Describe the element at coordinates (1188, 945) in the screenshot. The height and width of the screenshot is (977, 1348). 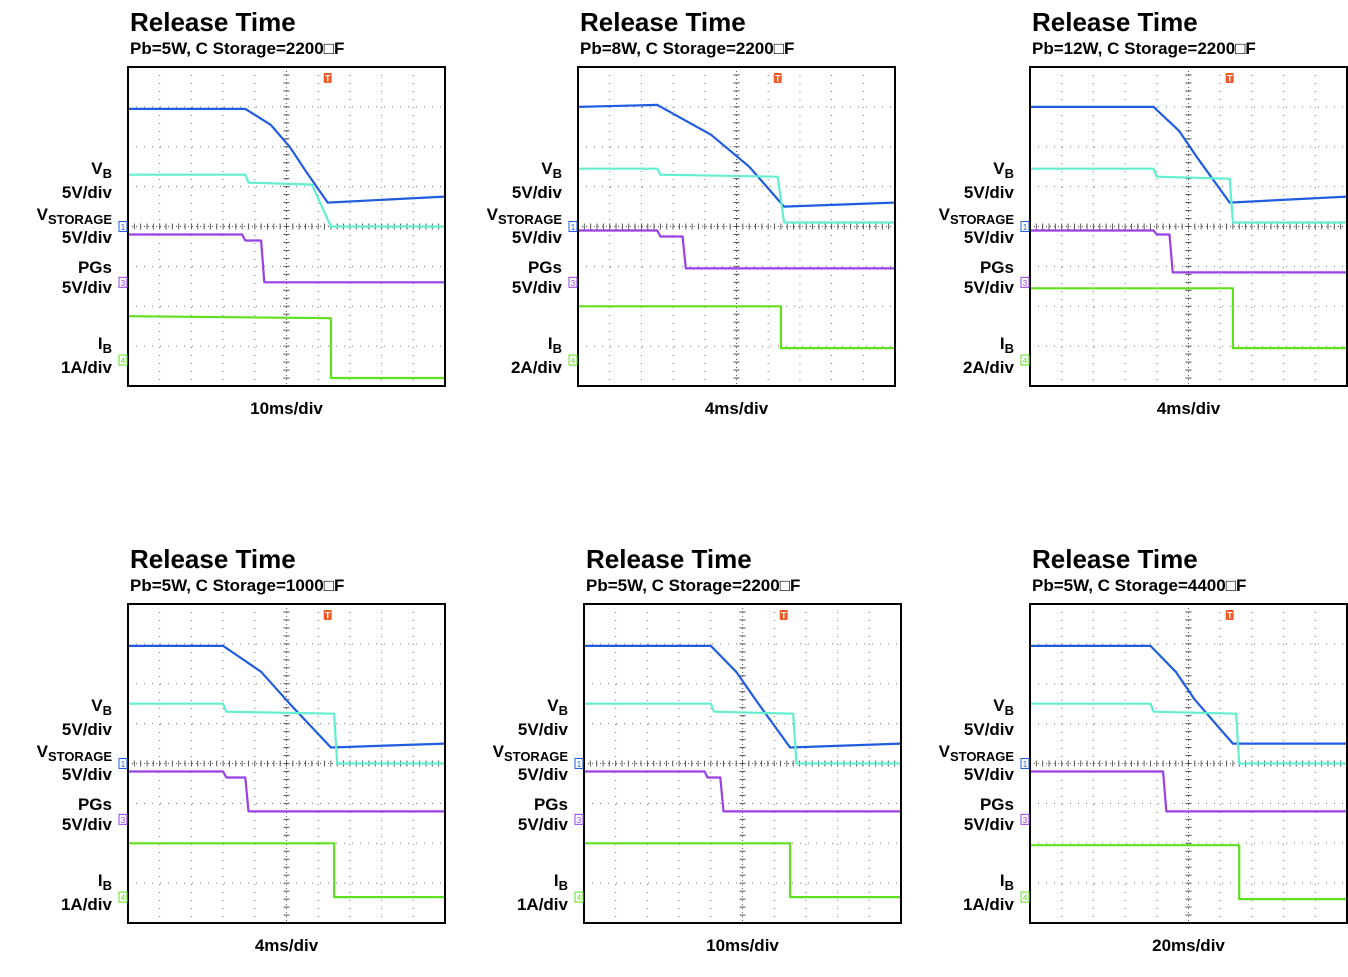
I see `timebase-label: 20ms/div` at that location.